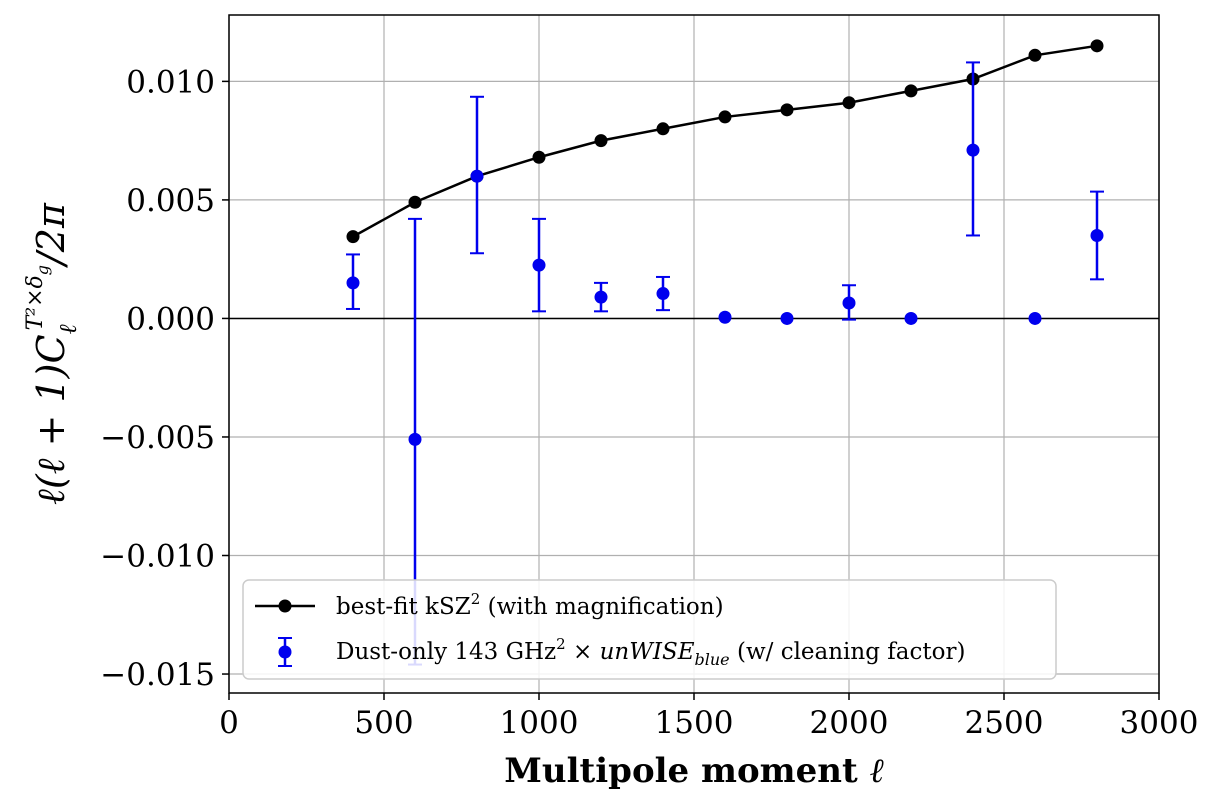 This screenshot has width=1211, height=806. What do you see at coordinates (285, 652) in the screenshot?
I see `legend-err-marker` at bounding box center [285, 652].